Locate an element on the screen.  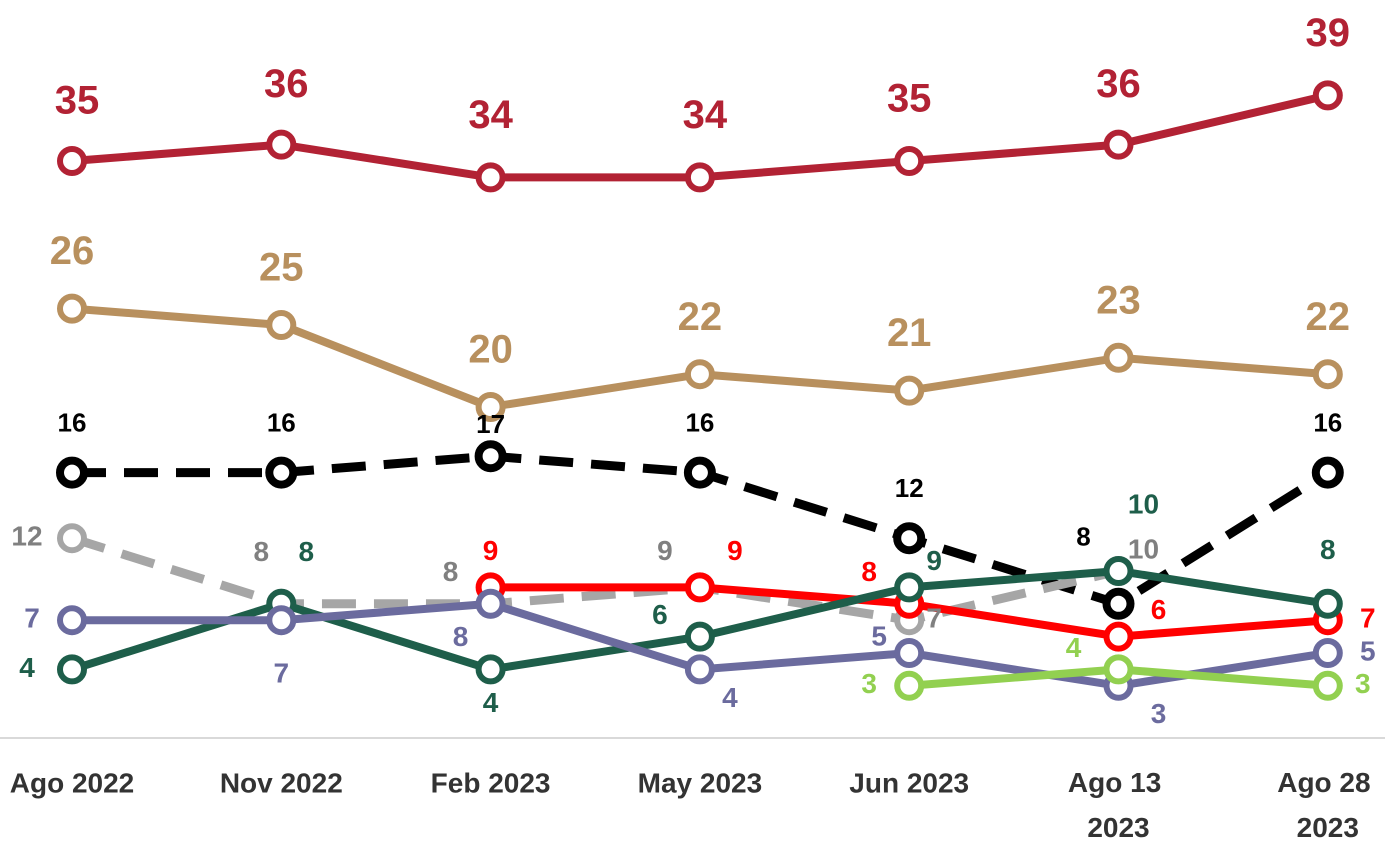
data-label: 17 is located at coordinates (490, 424).